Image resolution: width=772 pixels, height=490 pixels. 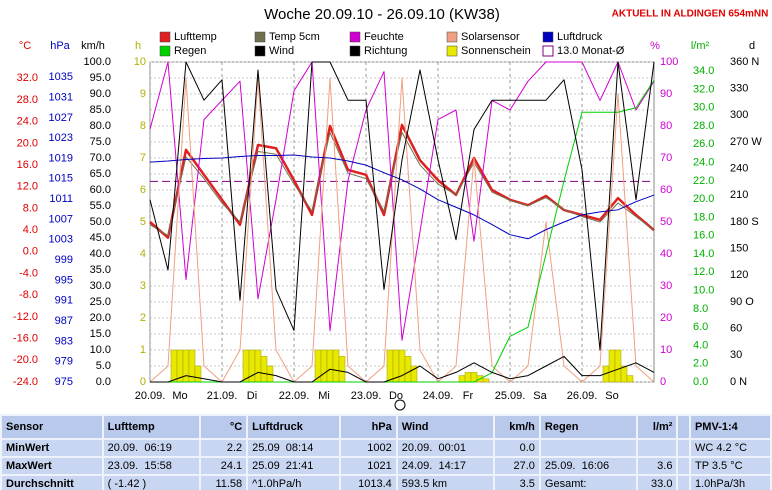 What do you see at coordinates (752, 46) in the screenshot?
I see `axis-title: d` at bounding box center [752, 46].